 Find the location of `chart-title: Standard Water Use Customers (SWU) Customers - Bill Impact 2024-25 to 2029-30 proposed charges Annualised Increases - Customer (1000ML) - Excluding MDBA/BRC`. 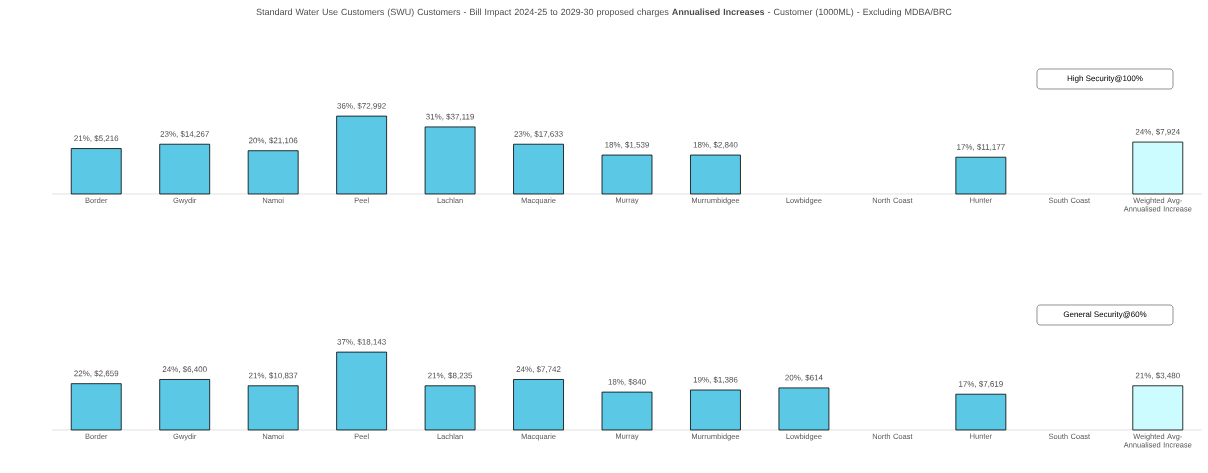

chart-title: Standard Water Use Customers (SWU) Customers - Bill Impact 2024-25 to 2029-30 proposed charges Annualised Increases - Customer (1000ML) - Excluding MDBA/BRC is located at coordinates (604, 12).